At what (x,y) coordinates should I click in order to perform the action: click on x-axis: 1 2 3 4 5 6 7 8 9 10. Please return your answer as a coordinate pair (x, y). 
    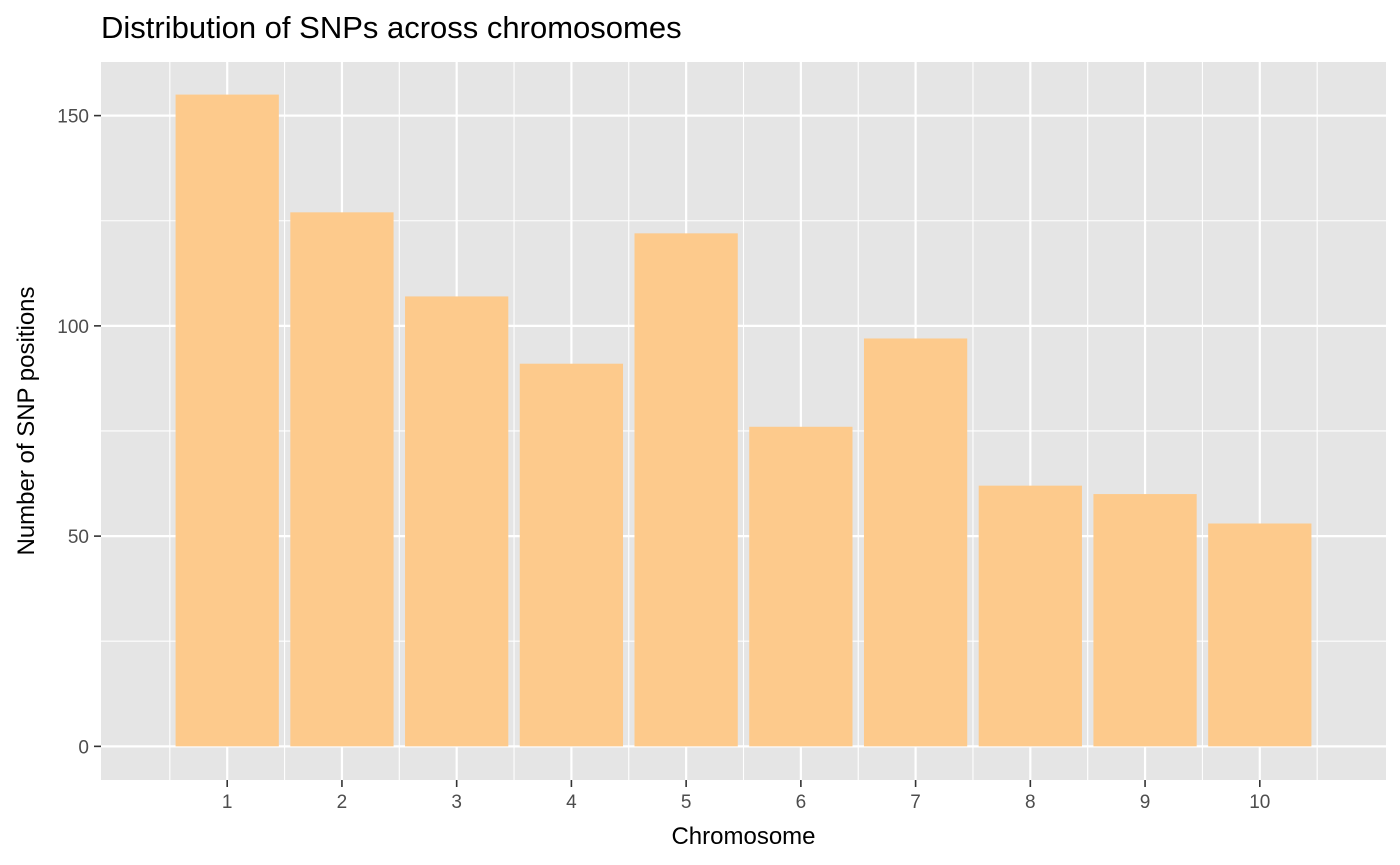
    Looking at the image, I should click on (746, 796).